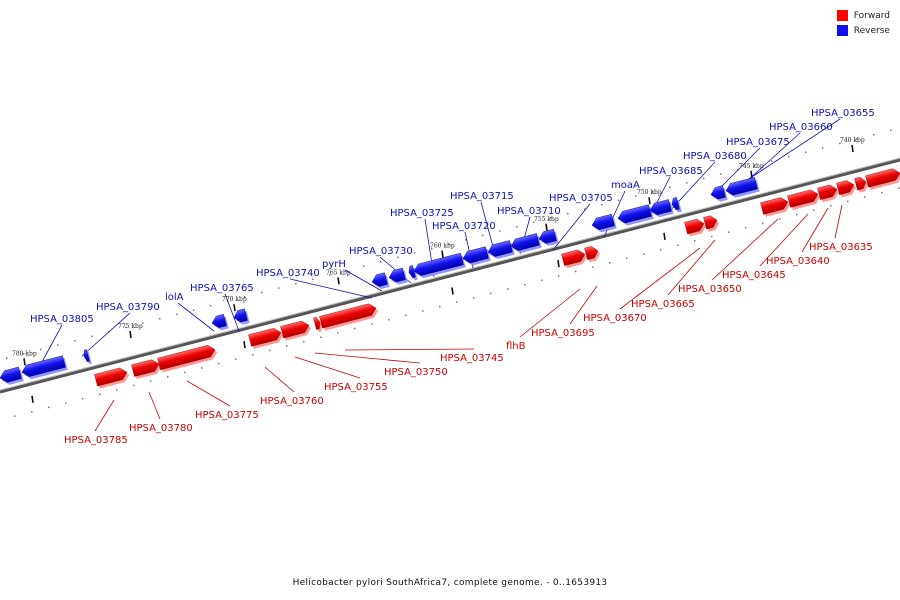 This screenshot has width=900, height=600. What do you see at coordinates (292, 401) in the screenshot?
I see `forward-gene-label: HPSA_03760` at bounding box center [292, 401].